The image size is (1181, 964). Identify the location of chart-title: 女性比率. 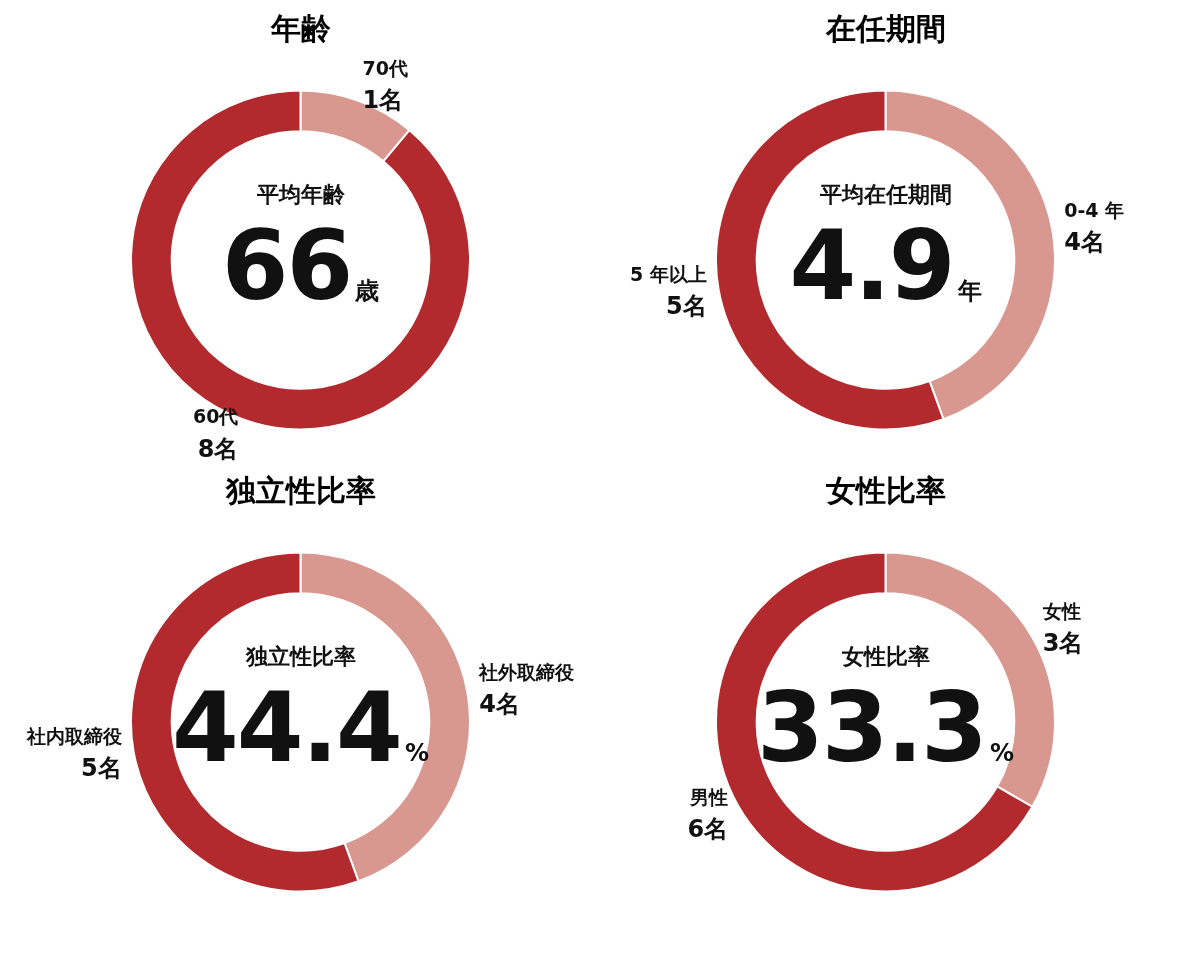
(885, 491).